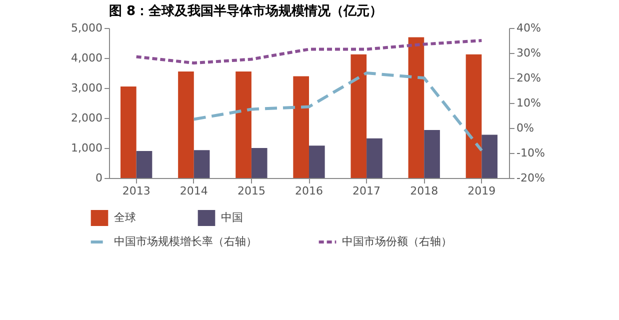  I want to click on legend-label: 中国市场份额（右轴）, so click(397, 241).